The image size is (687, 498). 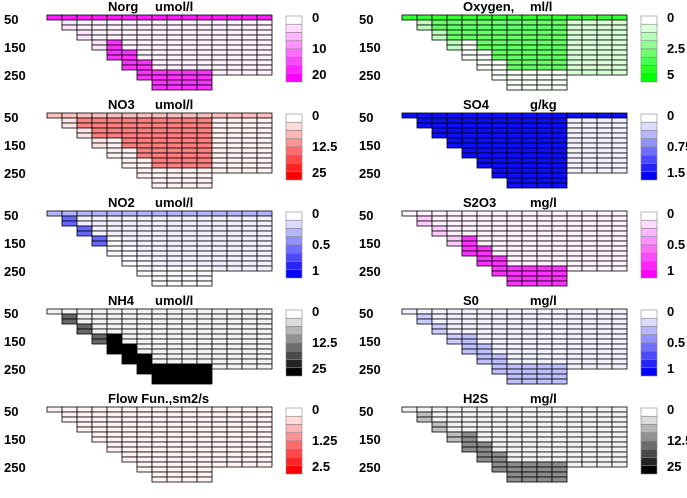 I want to click on panel-unit: mg/l, so click(x=543, y=202).